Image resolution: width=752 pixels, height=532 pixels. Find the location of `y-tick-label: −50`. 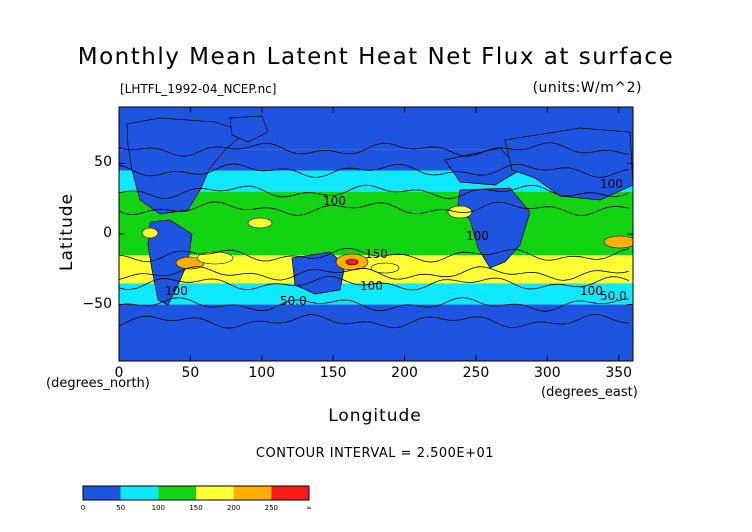

y-tick-label: −50 is located at coordinates (97, 303).